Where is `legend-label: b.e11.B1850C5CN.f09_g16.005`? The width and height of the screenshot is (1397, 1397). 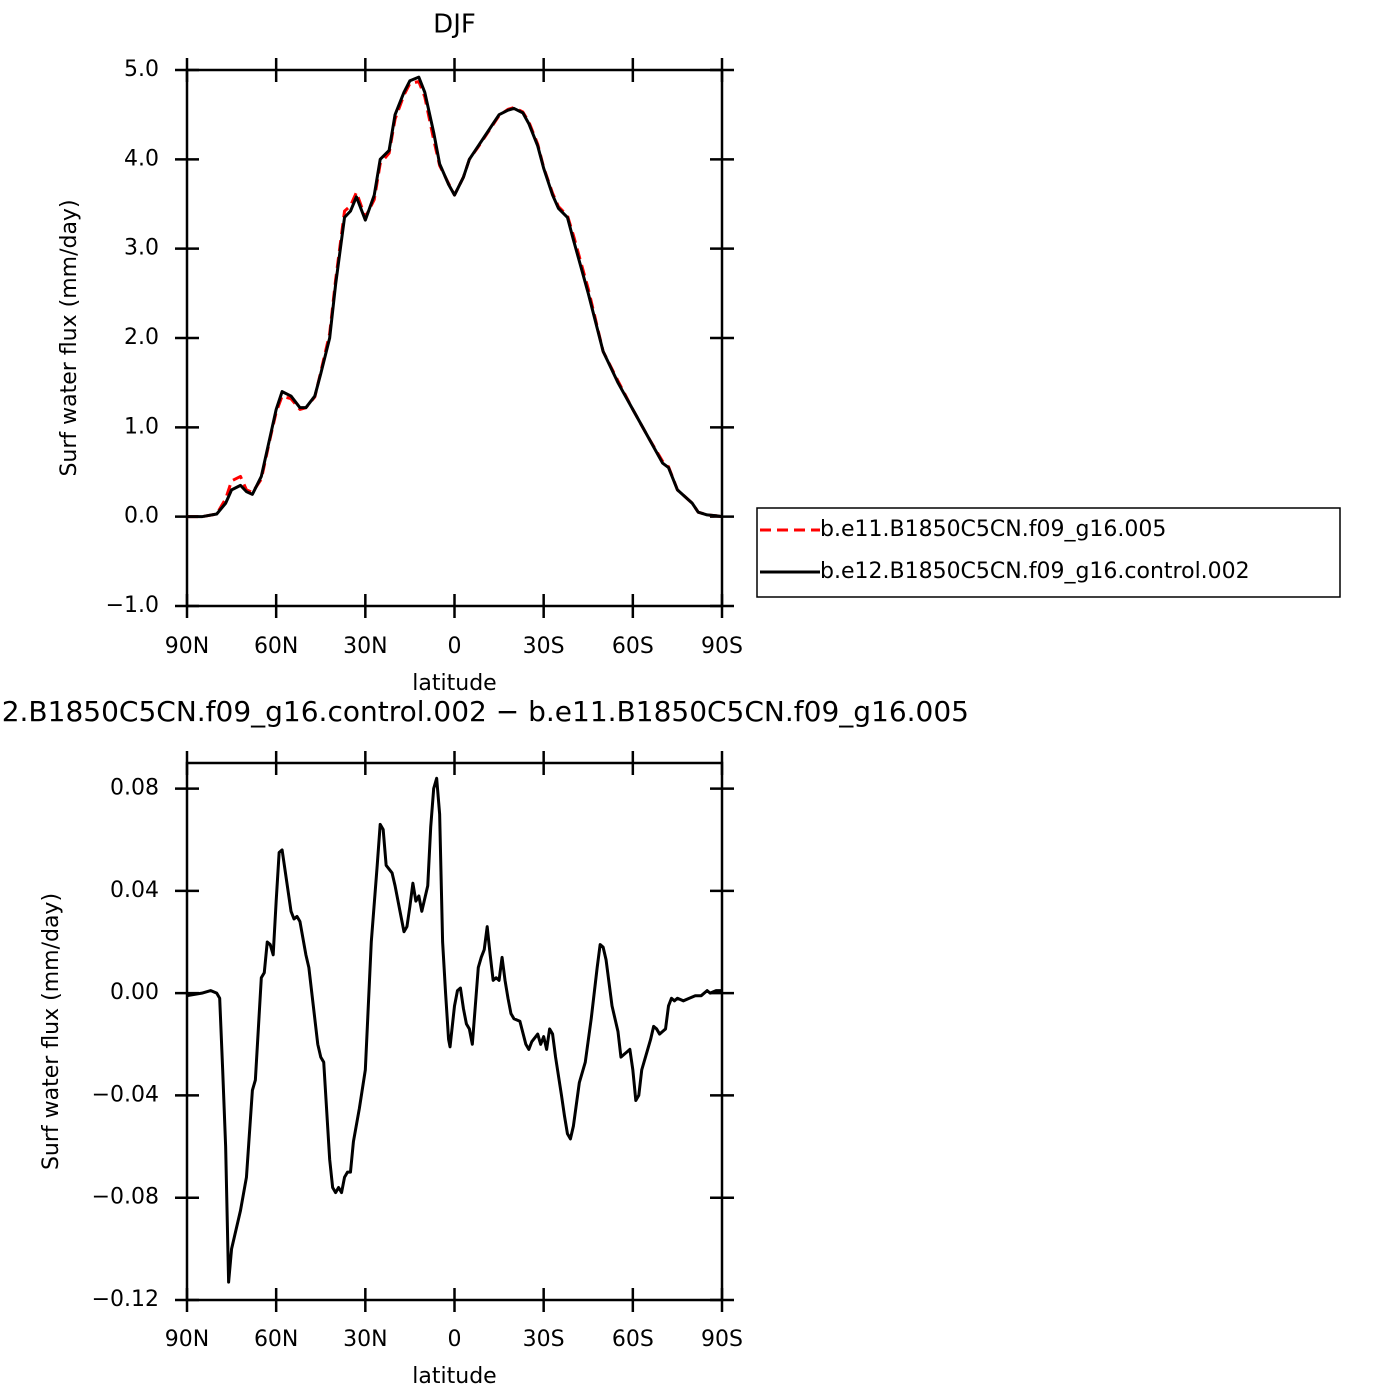
legend-label: b.e11.B1850C5CN.f09_g16.005 is located at coordinates (993, 529).